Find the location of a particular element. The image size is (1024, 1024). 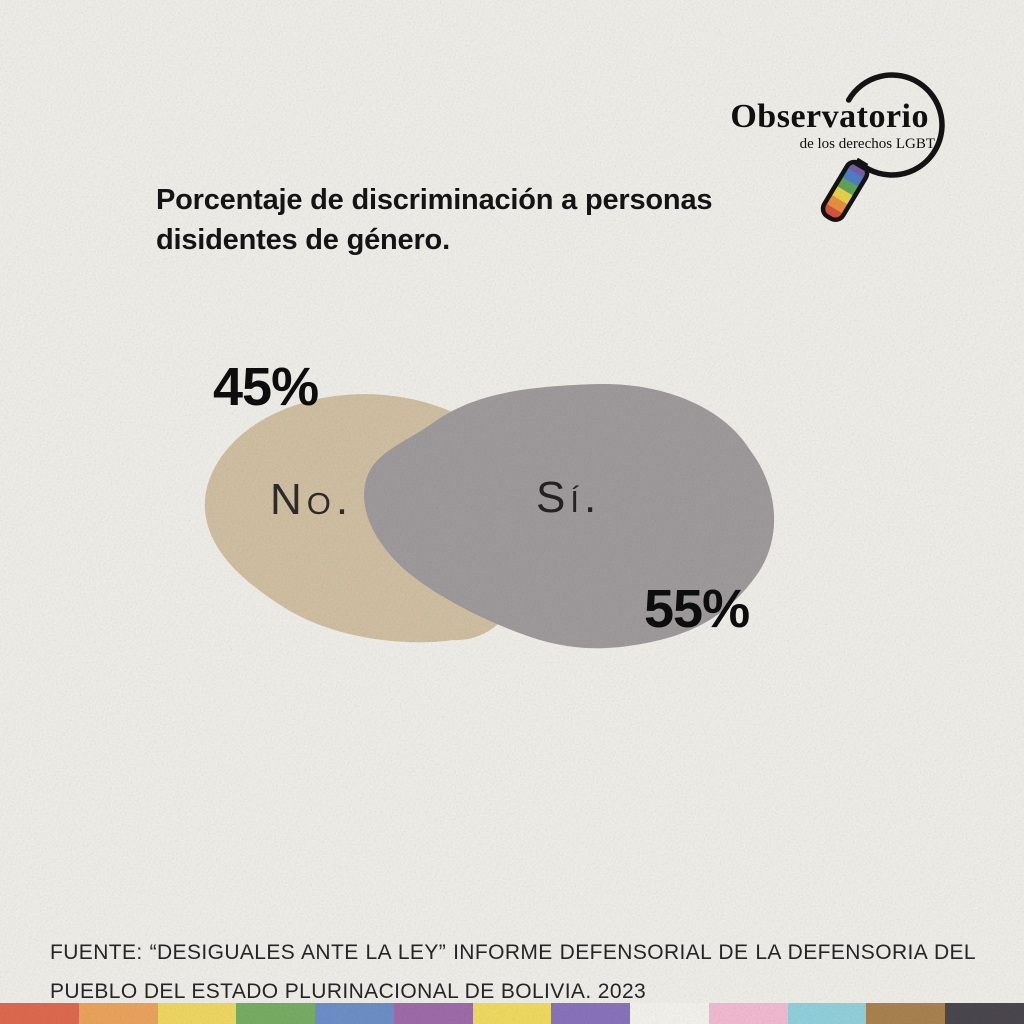

logo-wordmark: Observatorio is located at coordinates (829, 116).